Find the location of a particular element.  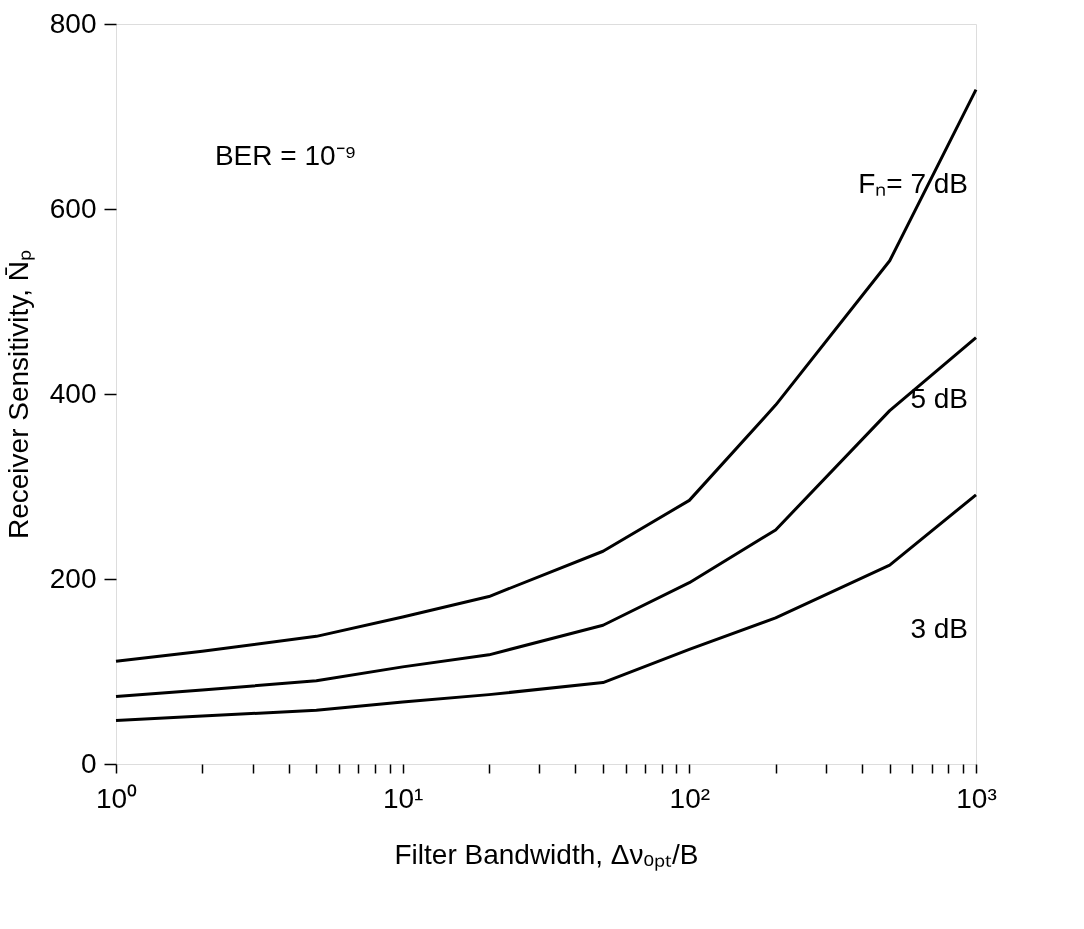

x-axis-title: Filter Bandwidth, Δνₒₚₜ/B is located at coordinates (546, 854).